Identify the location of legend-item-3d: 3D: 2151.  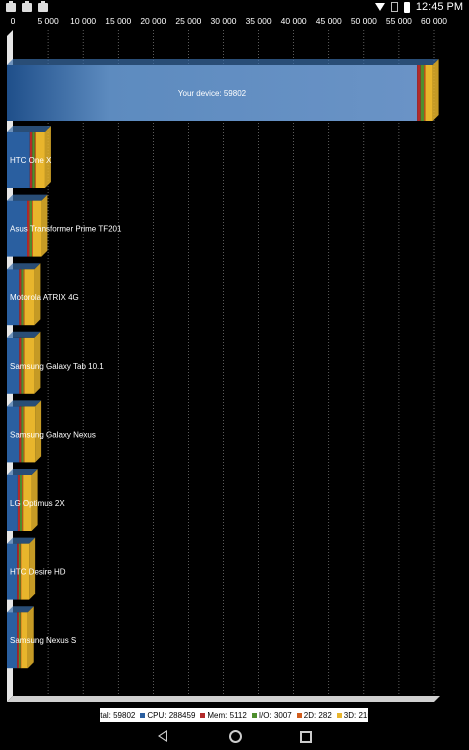
(355, 715).